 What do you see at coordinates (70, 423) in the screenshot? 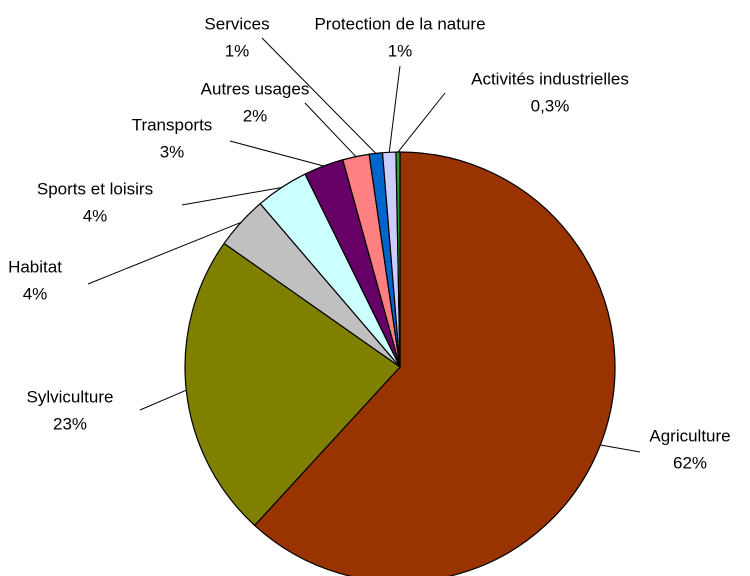
I see `slice-value-label: 23%` at bounding box center [70, 423].